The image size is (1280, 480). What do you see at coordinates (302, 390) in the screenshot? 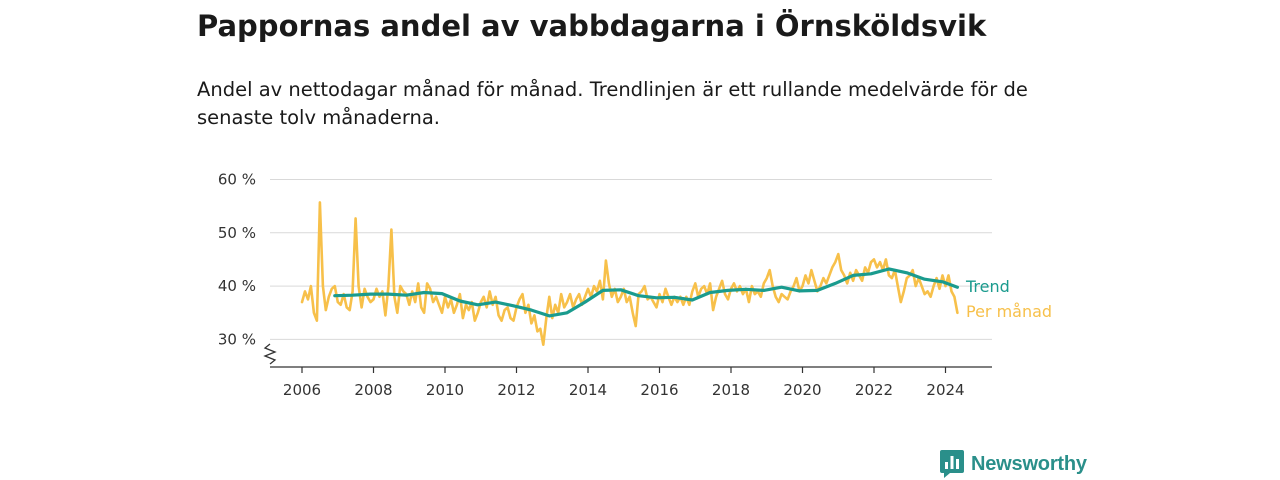
I see `x-tick-label: 2006` at bounding box center [302, 390].